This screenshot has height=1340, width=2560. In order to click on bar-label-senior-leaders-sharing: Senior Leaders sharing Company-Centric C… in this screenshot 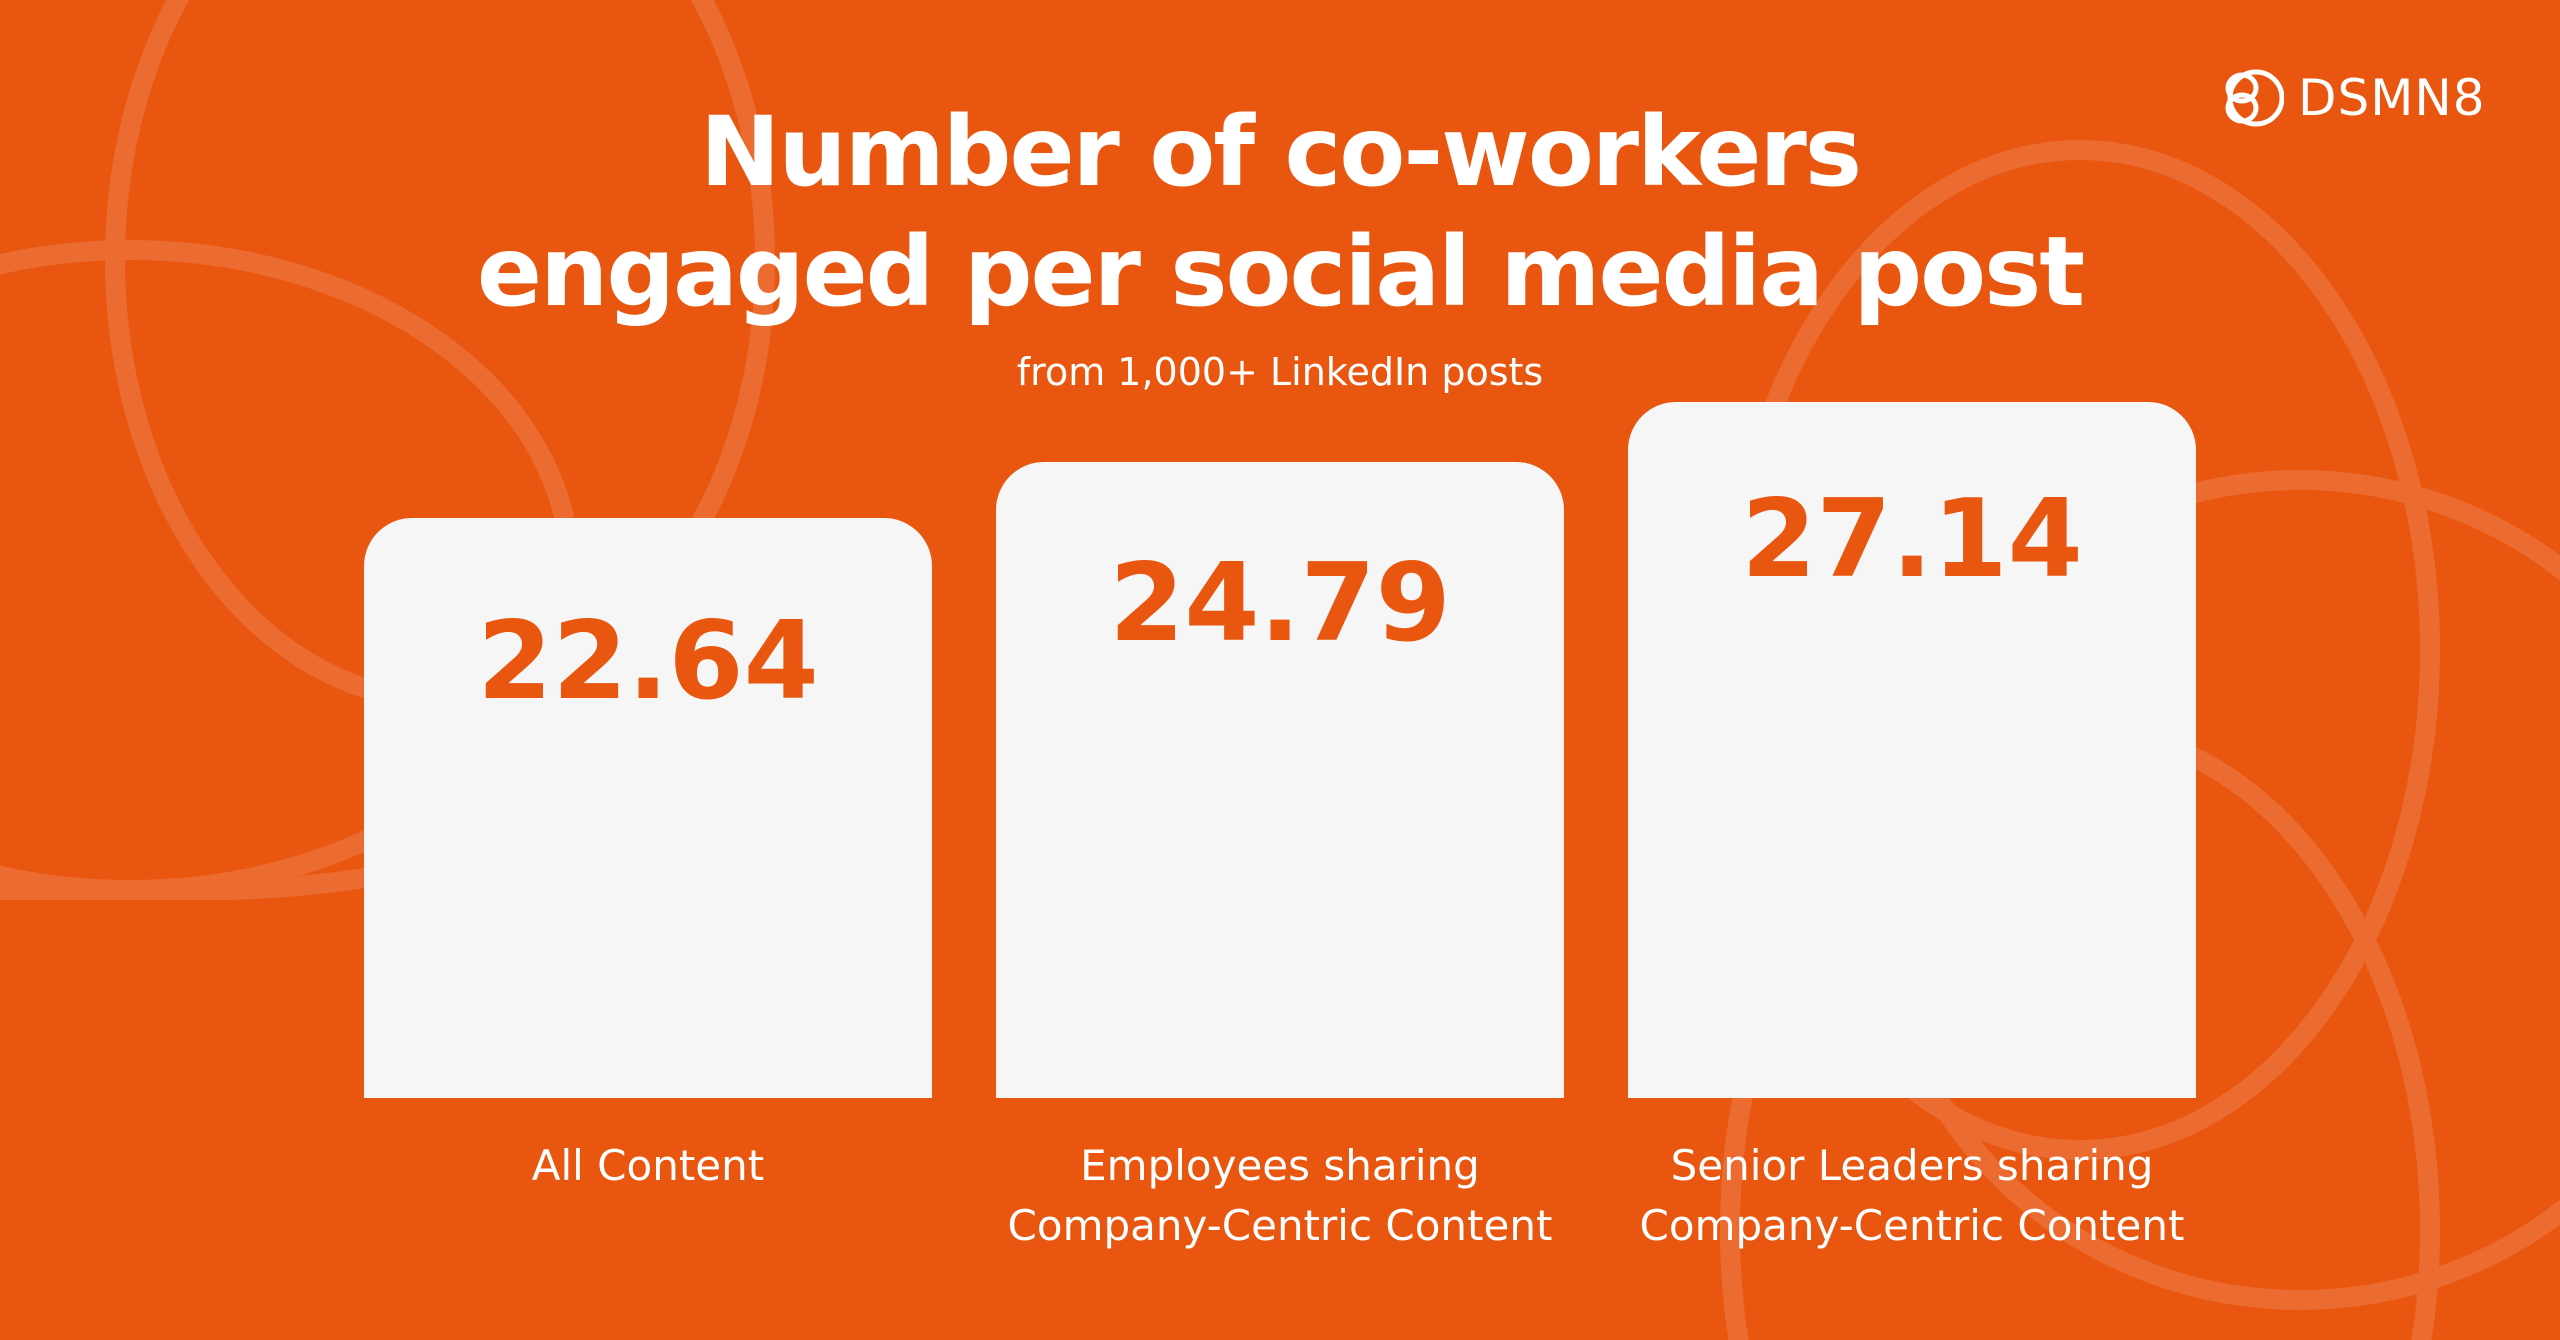, I will do `click(1912, 1196)`.